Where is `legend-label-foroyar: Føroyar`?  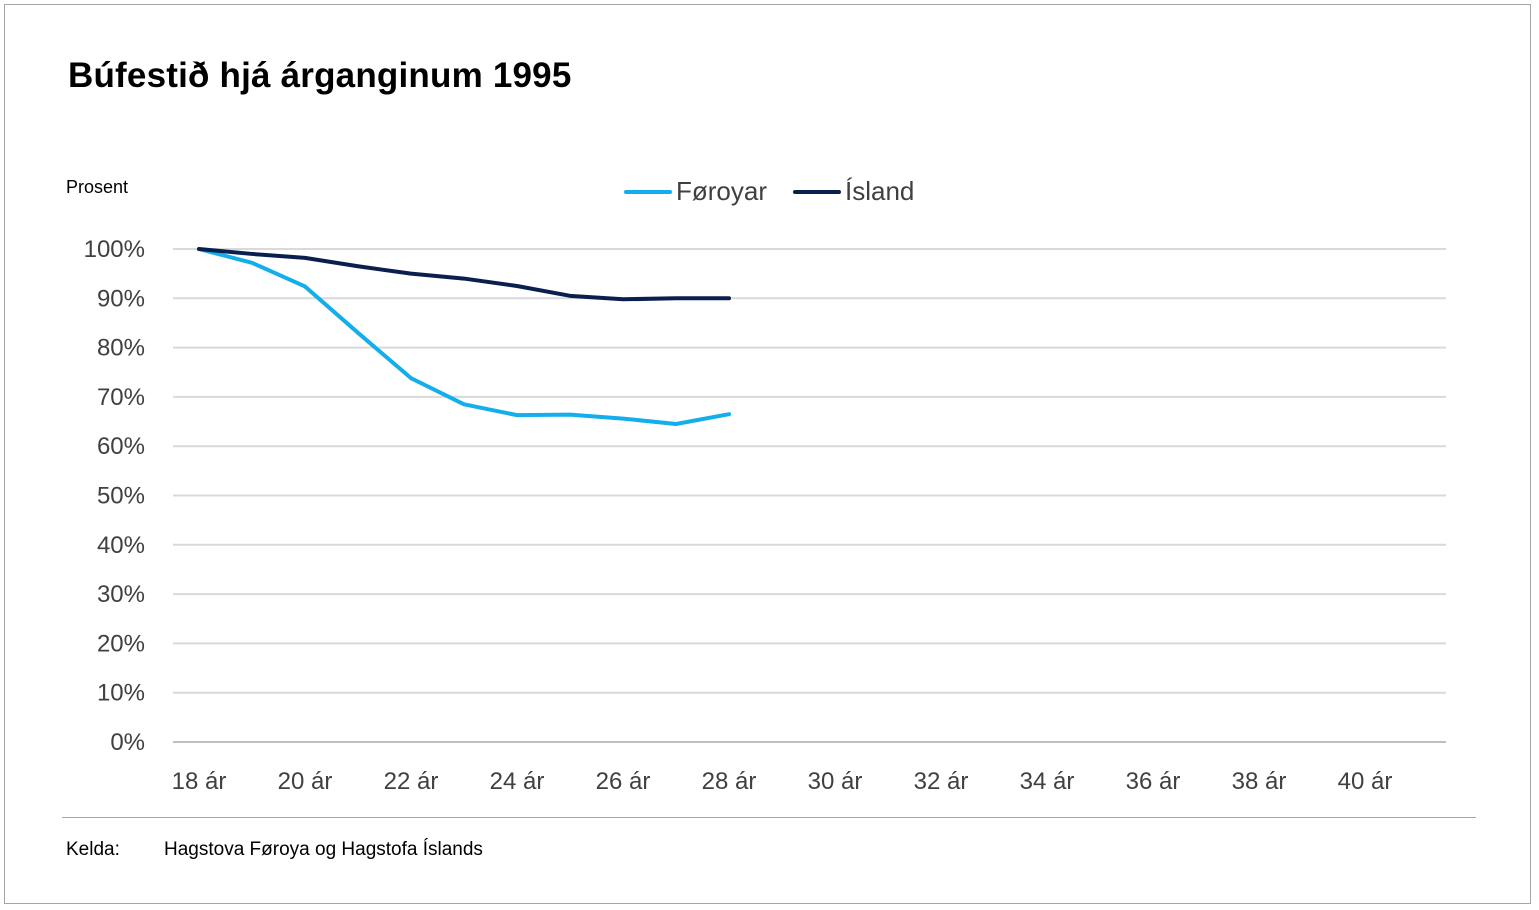
legend-label-foroyar: Føroyar is located at coordinates (721, 191).